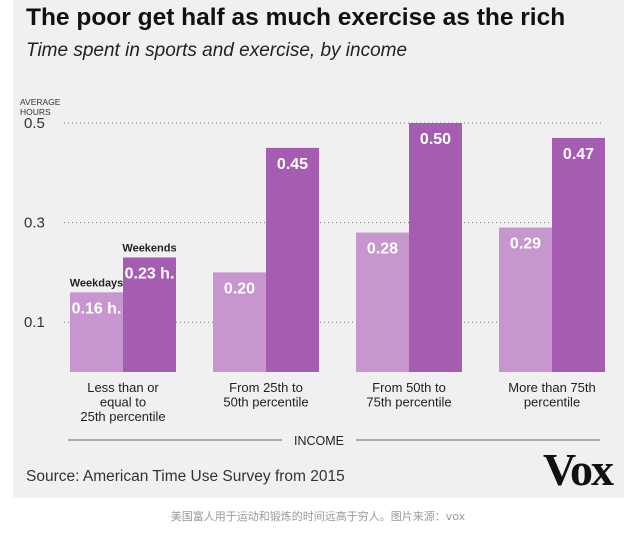 Image resolution: width=636 pixels, height=541 pixels. What do you see at coordinates (409, 387) in the screenshot?
I see `category-label: From 50th to` at bounding box center [409, 387].